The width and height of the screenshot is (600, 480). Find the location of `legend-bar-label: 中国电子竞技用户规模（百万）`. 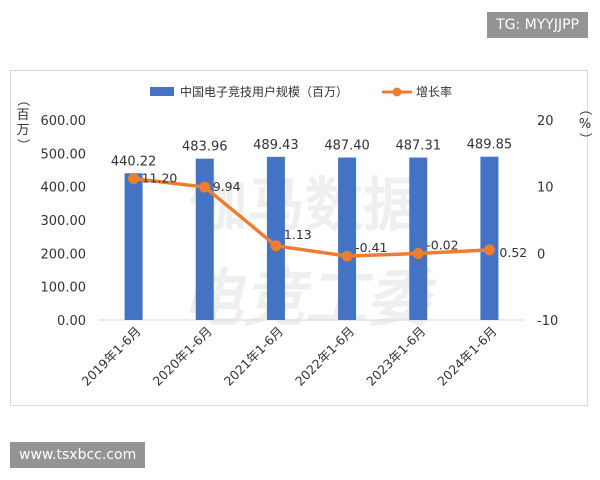

legend-bar-label: 中国电子竞技用户规模（百万） is located at coordinates (264, 91).